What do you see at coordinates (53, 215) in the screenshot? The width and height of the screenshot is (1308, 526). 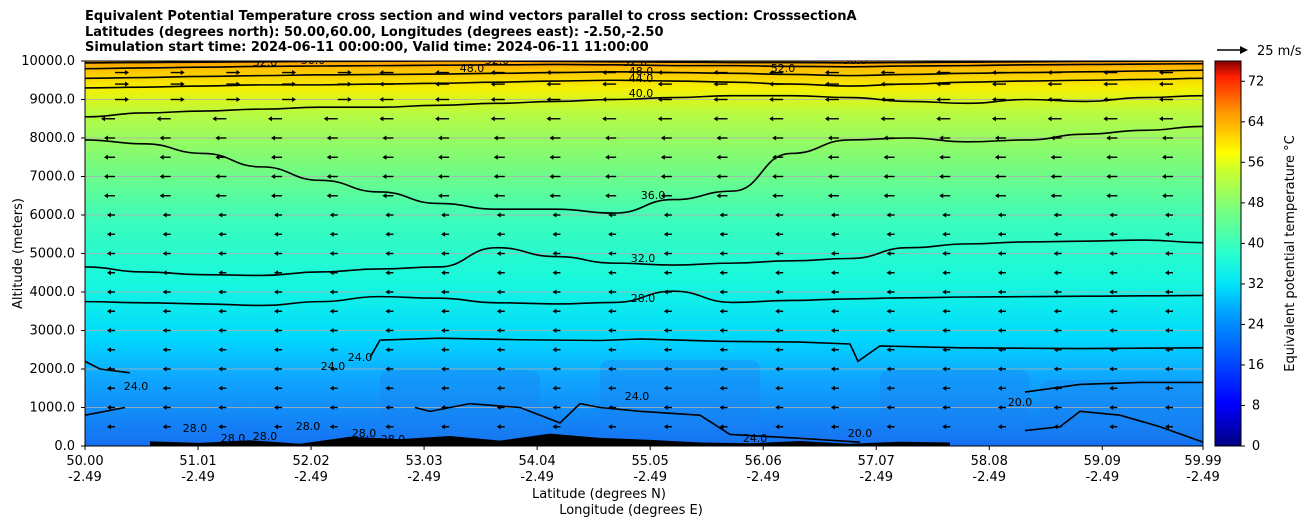 I see `y-tick-label: 6000.0` at bounding box center [53, 215].